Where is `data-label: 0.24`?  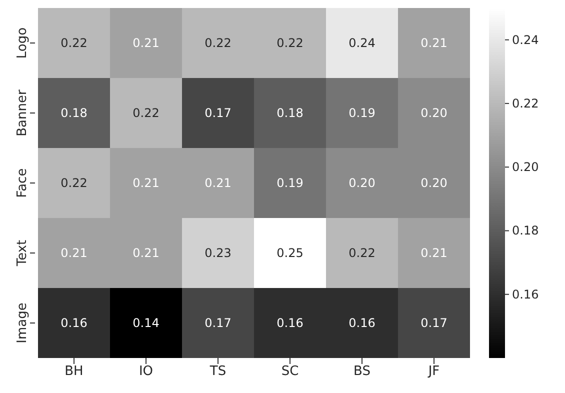
data-label: 0.24 is located at coordinates (362, 43).